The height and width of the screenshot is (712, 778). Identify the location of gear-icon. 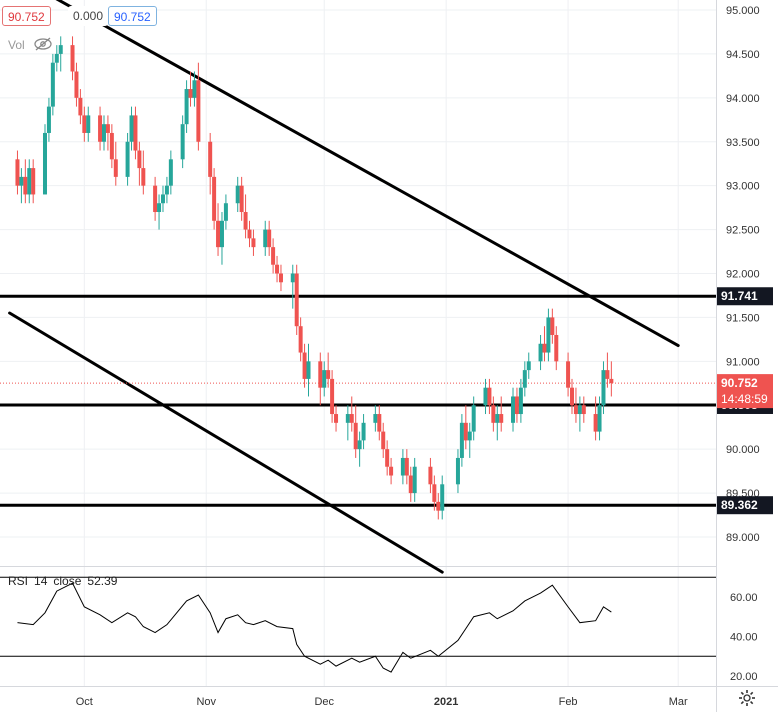
(747, 698).